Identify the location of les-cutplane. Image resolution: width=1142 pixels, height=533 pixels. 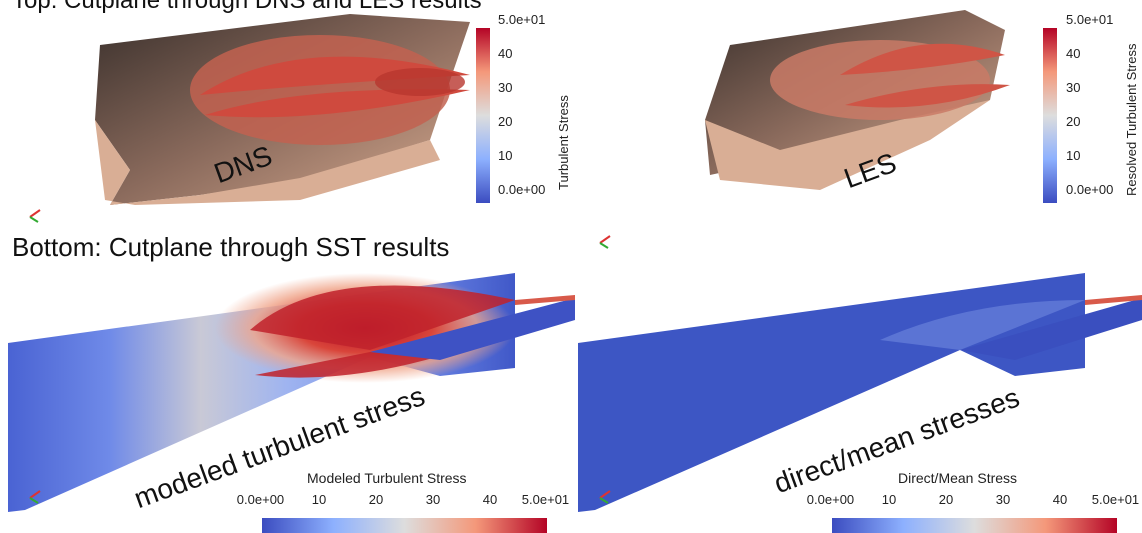
(857, 100).